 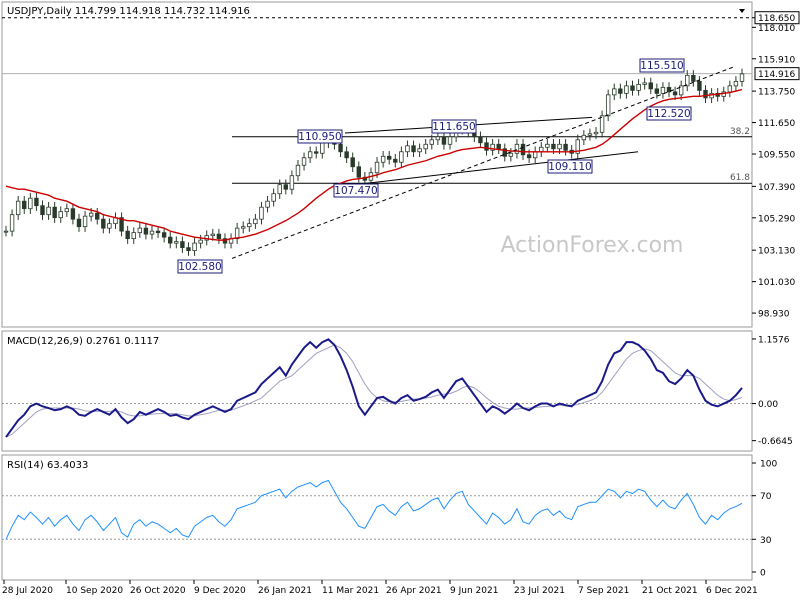 I want to click on x-axis-label: 9 Jun 2021, so click(x=474, y=591).